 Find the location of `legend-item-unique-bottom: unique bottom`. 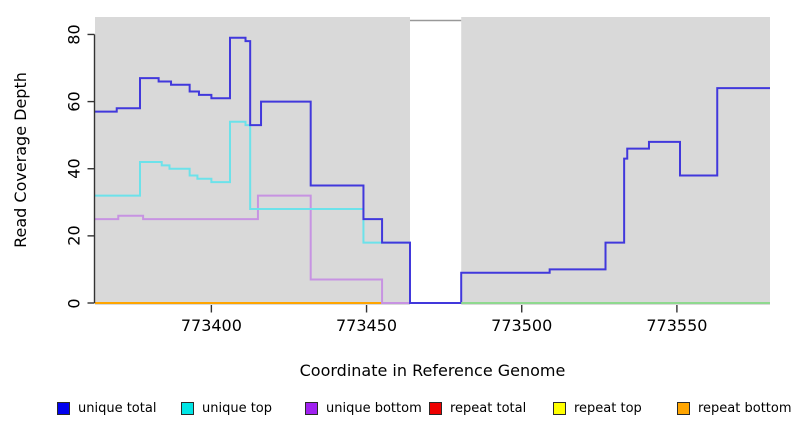

legend-item-unique-bottom: unique bottom is located at coordinates (363, 408).